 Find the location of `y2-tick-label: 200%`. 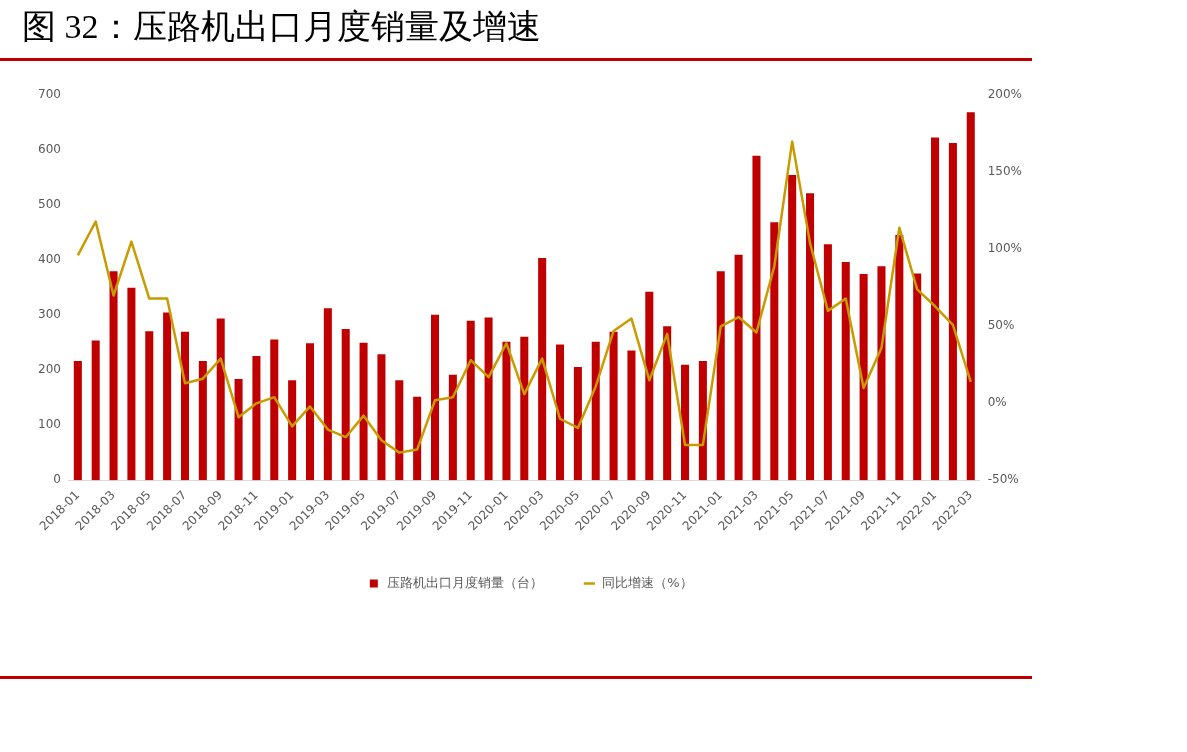

y2-tick-label: 200% is located at coordinates (1005, 94).